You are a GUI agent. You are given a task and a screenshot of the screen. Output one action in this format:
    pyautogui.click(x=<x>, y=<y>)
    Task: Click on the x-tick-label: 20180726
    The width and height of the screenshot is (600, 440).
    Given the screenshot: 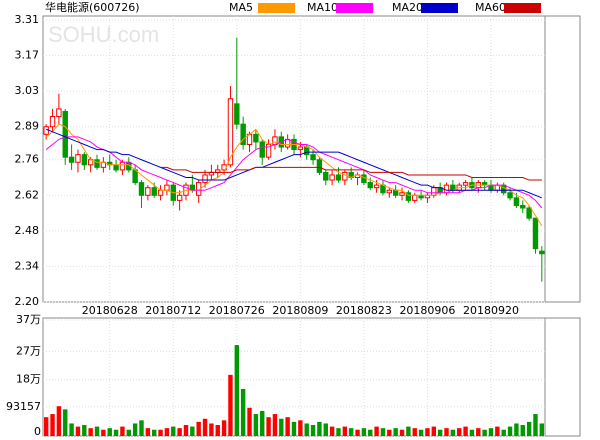 What is the action you would take?
    pyautogui.click(x=237, y=310)
    